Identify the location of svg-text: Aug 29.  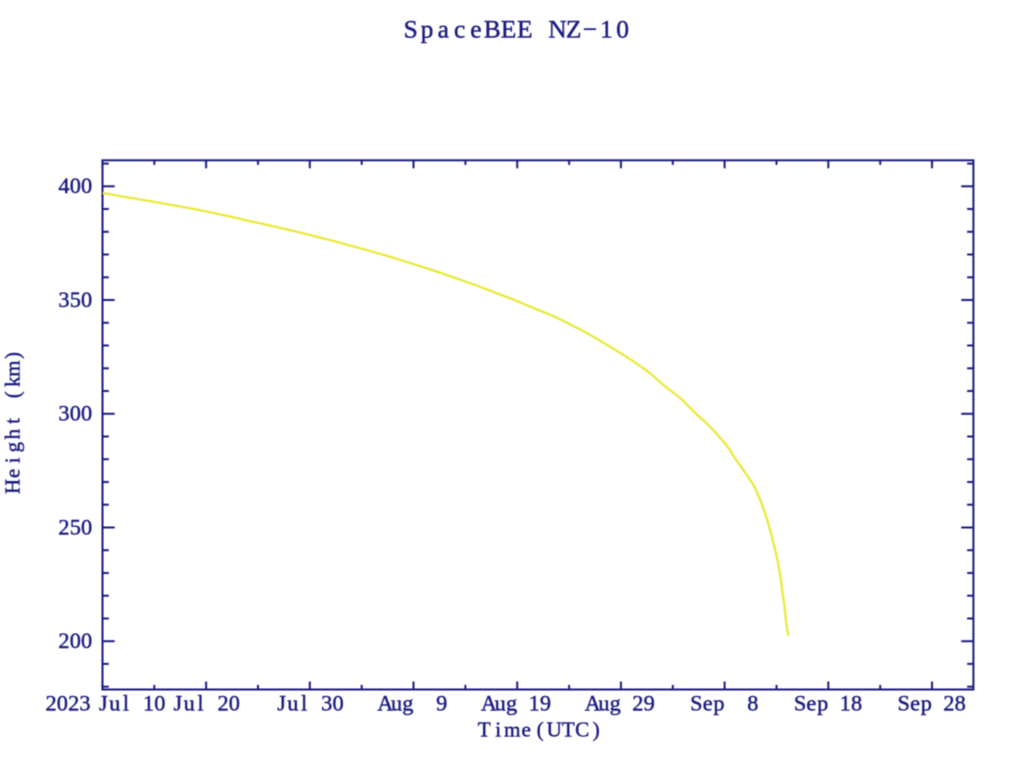
(620, 702).